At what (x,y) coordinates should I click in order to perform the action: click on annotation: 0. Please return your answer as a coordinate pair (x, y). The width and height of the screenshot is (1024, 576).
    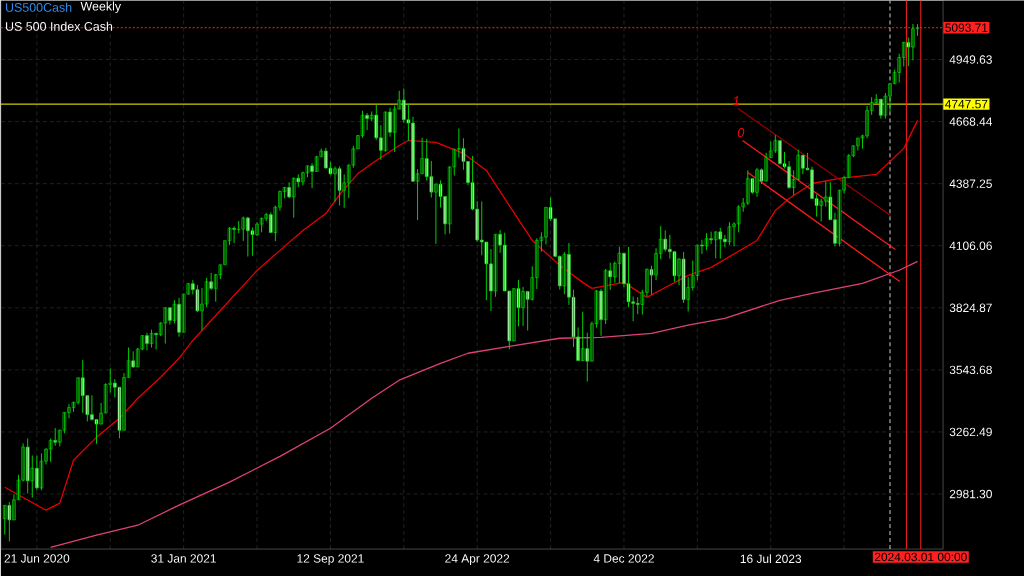
    Looking at the image, I should click on (741, 133).